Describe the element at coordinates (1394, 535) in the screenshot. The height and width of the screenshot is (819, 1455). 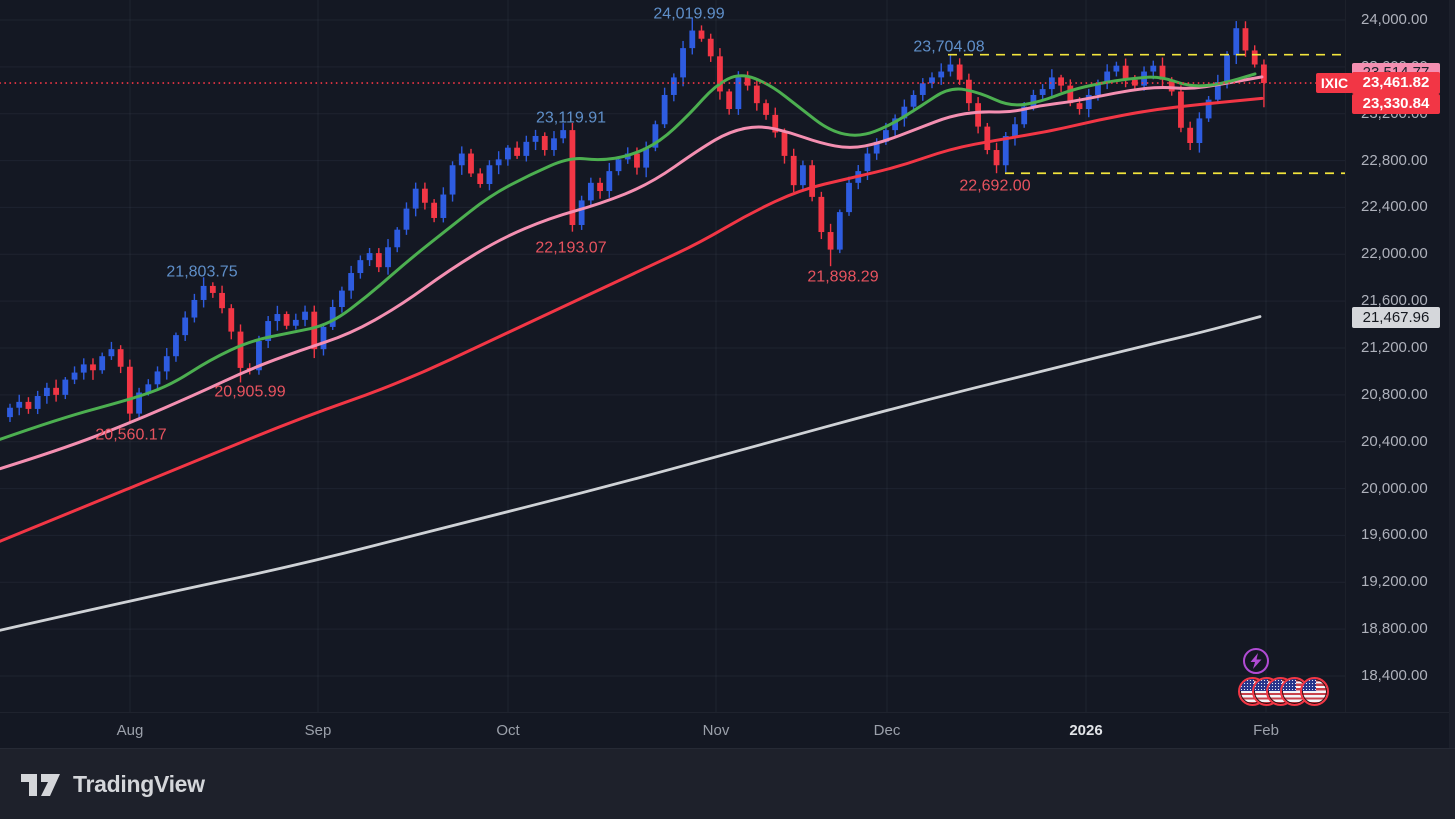
I see `price-tick-label: 19,600.00` at that location.